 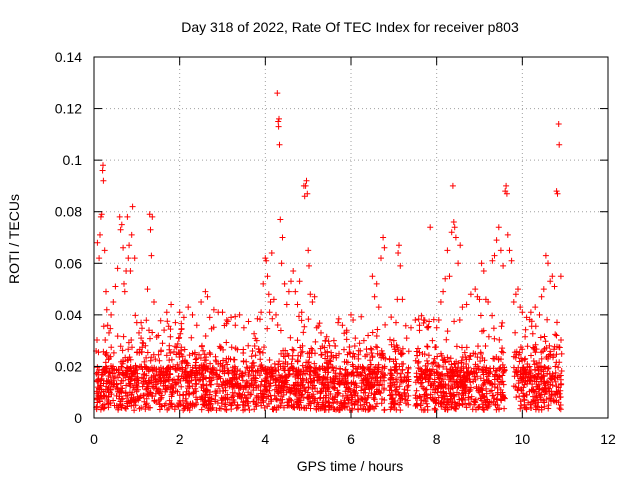 I want to click on y-tick-label: 0.14, so click(x=68, y=57).